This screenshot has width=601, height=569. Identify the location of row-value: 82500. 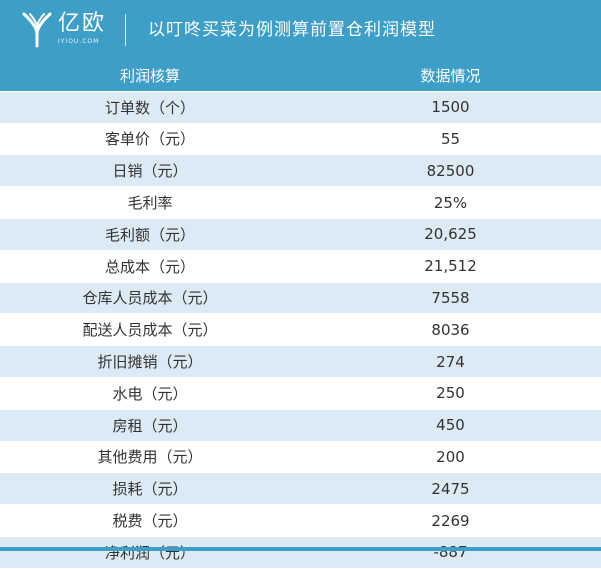
(450, 171).